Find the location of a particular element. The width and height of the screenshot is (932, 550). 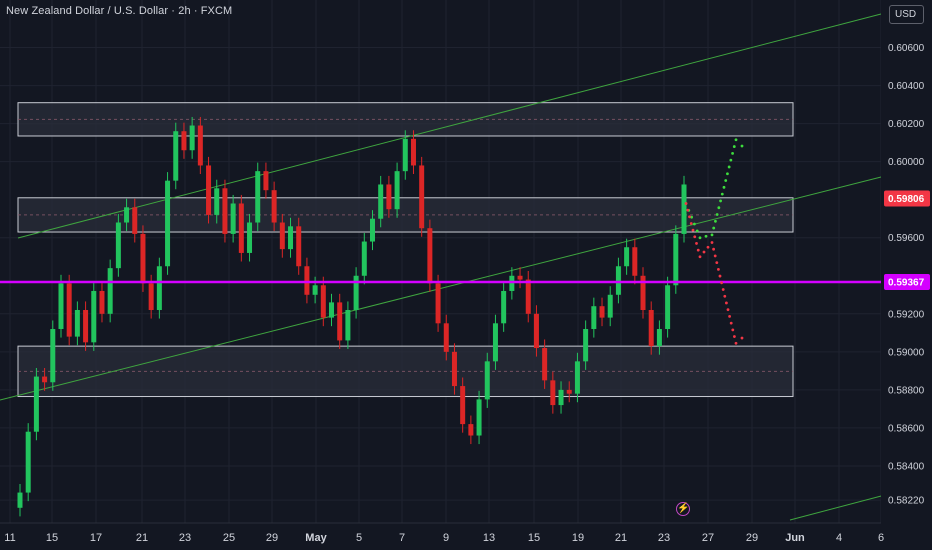

y-tick-label: 0.60200 is located at coordinates (906, 124).